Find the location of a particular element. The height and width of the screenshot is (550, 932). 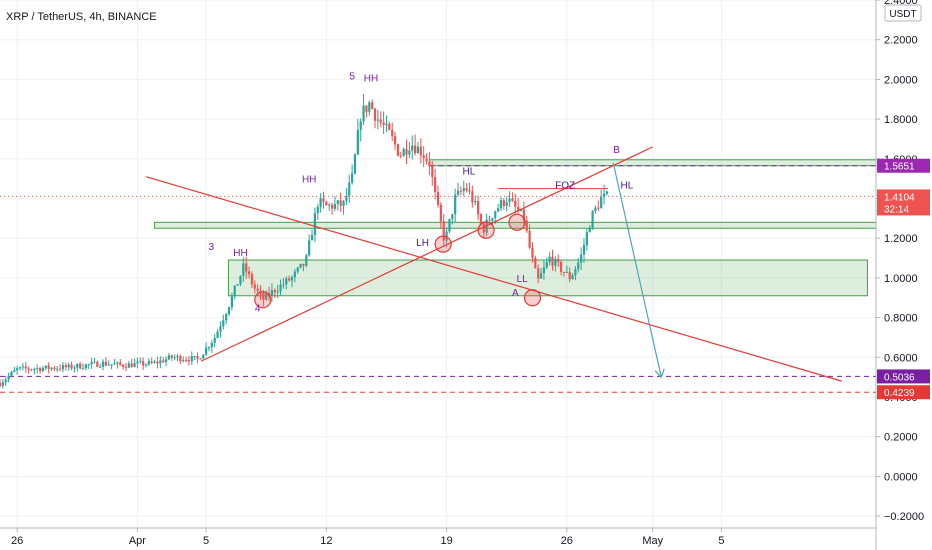

price-axis-label: 1.0000 is located at coordinates (901, 279).